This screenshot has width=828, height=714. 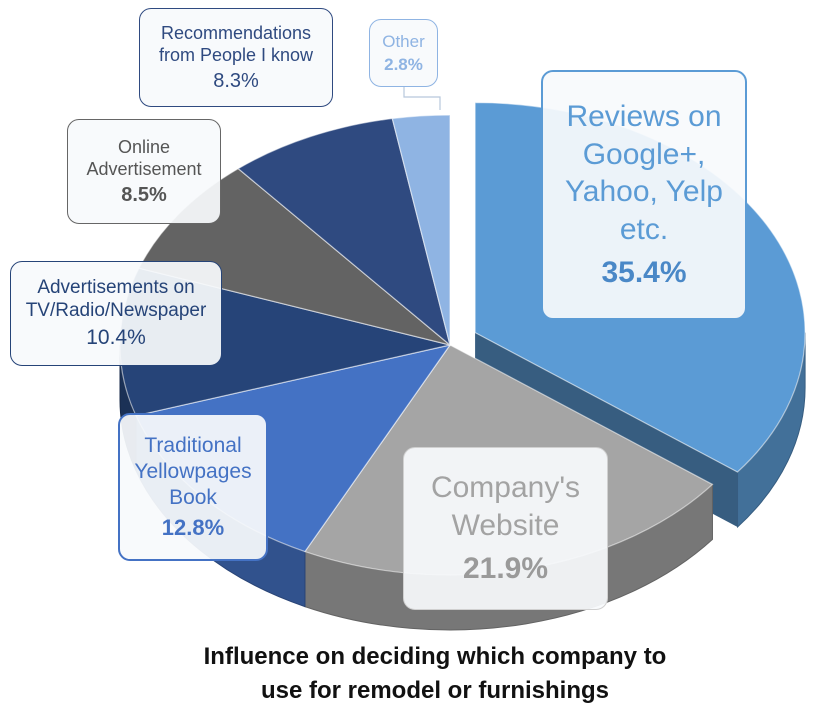 I want to click on callout-value: 12.8%, so click(x=193, y=527).